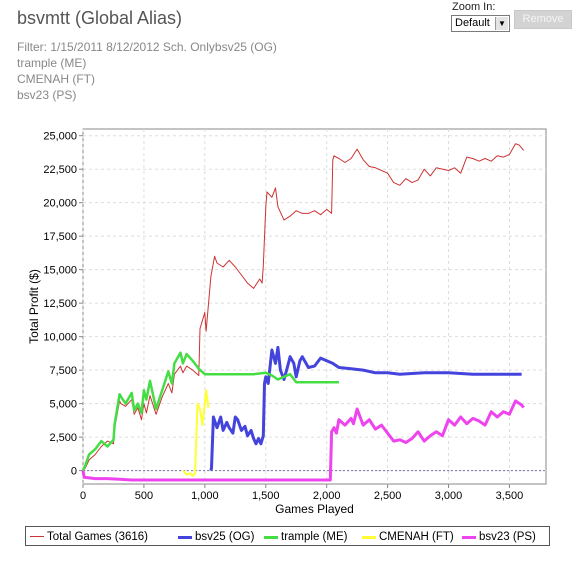 The width and height of the screenshot is (581, 571). I want to click on legend-swatch-cmenah, so click(369, 537).